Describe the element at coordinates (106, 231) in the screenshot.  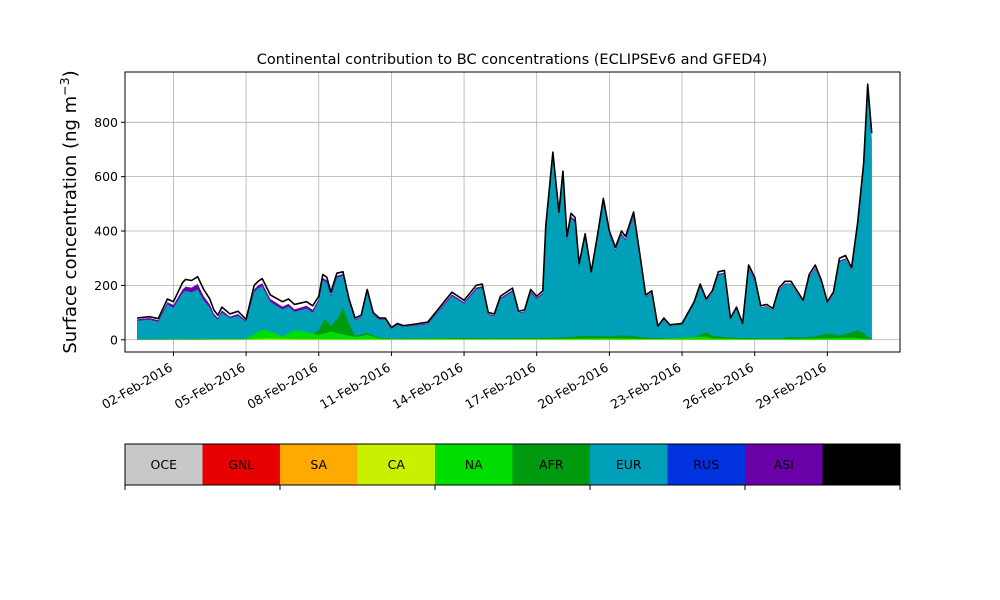
I see `y-tick-label-2: 400` at that location.